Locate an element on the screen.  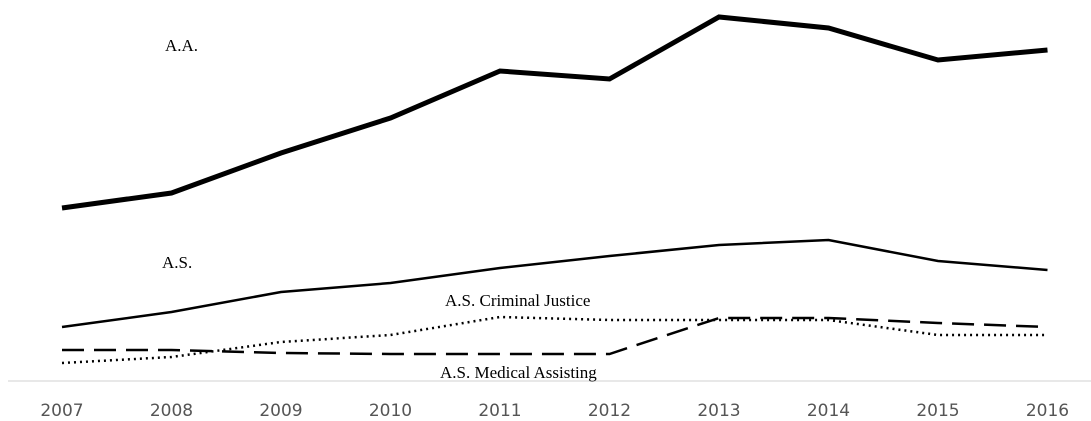
series-label: A.S. is located at coordinates (177, 262).